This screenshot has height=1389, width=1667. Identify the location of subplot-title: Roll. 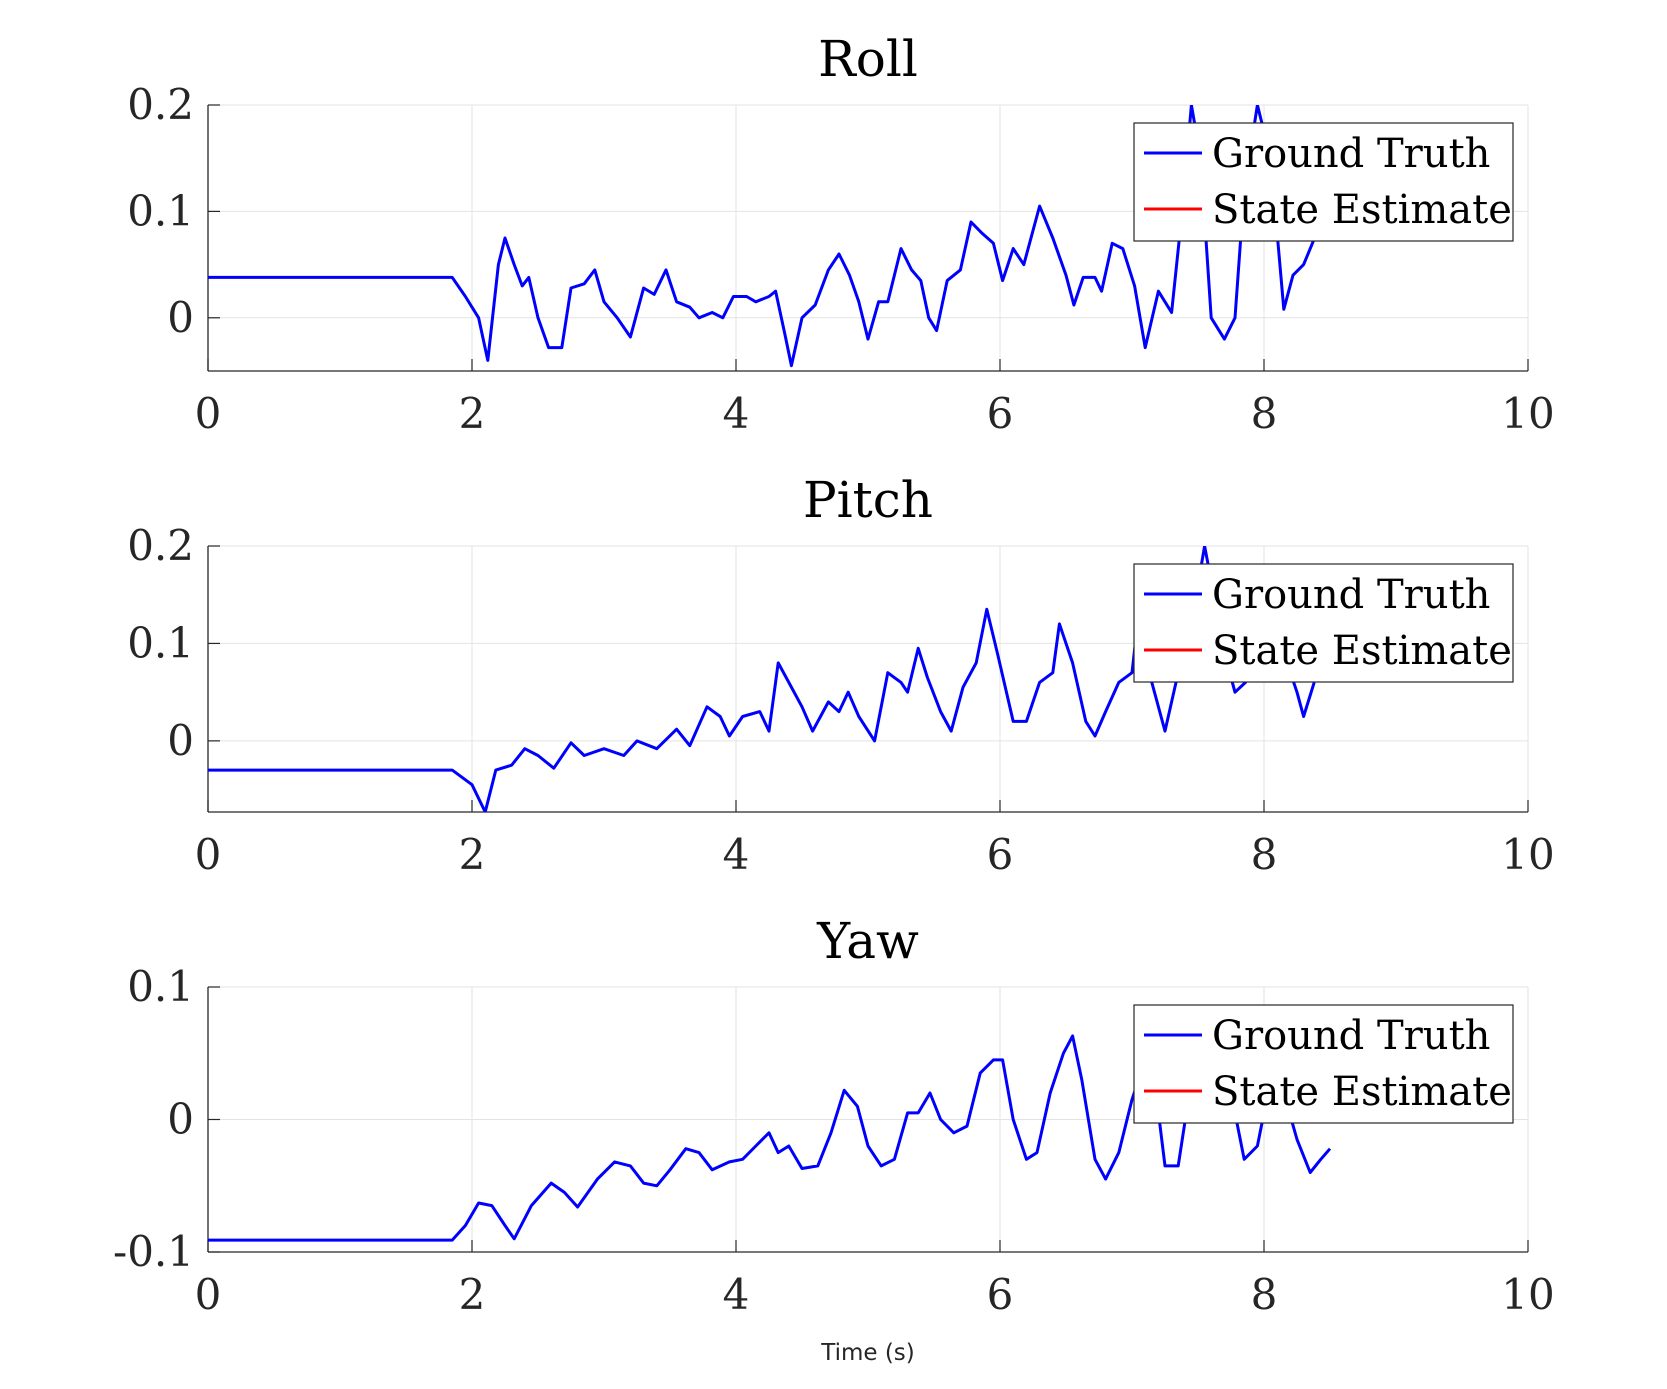
(868, 59).